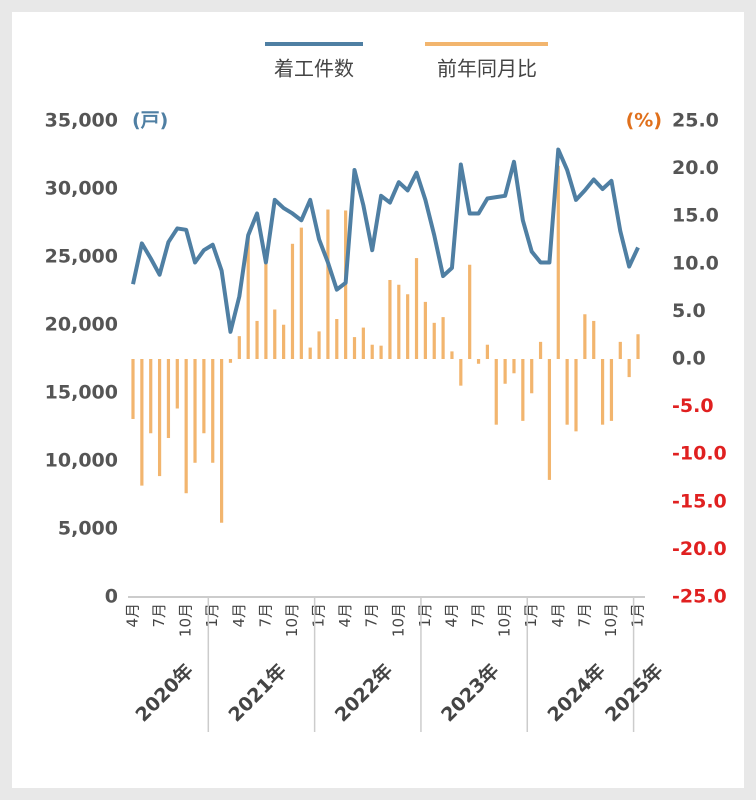  Describe the element at coordinates (81, 257) in the screenshot. I see `y-tick-label: 25,000` at that location.